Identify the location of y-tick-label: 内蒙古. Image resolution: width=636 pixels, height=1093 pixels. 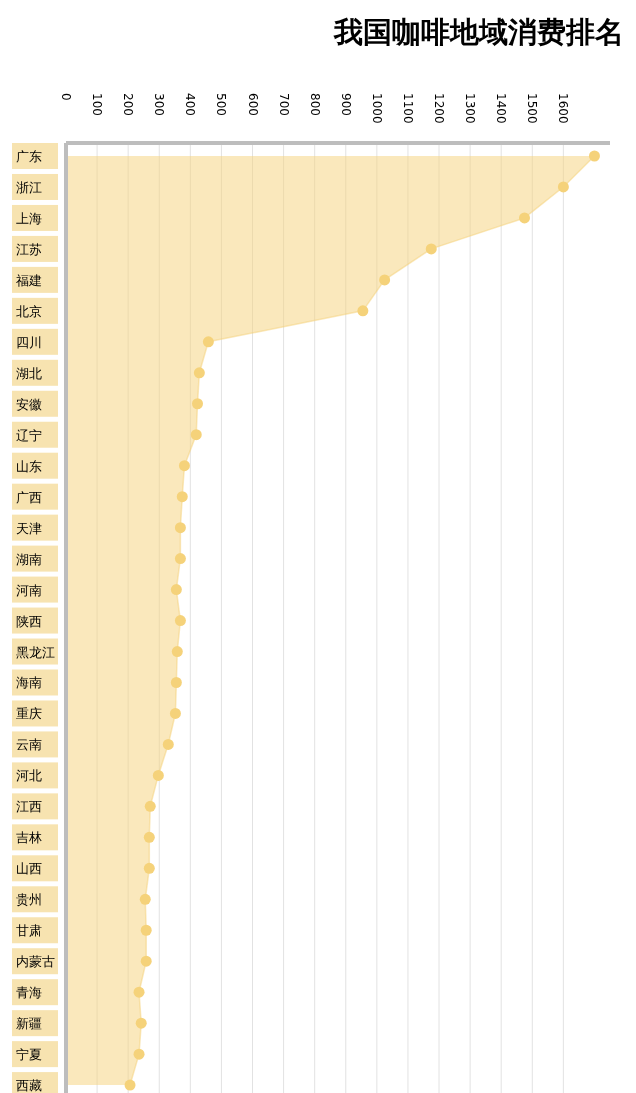
(35, 962).